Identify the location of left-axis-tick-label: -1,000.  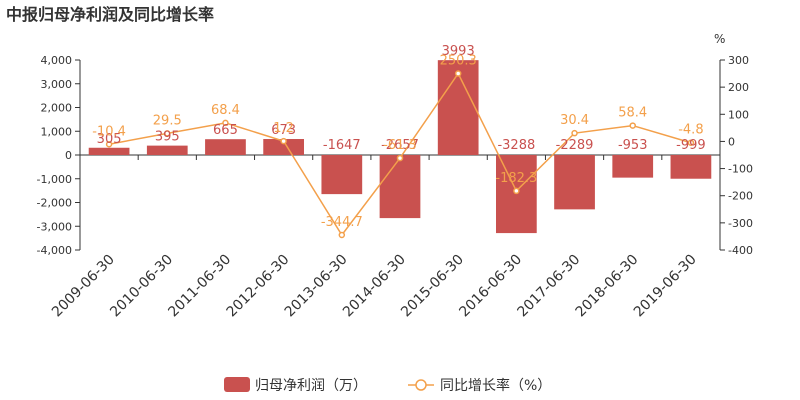
(54, 179).